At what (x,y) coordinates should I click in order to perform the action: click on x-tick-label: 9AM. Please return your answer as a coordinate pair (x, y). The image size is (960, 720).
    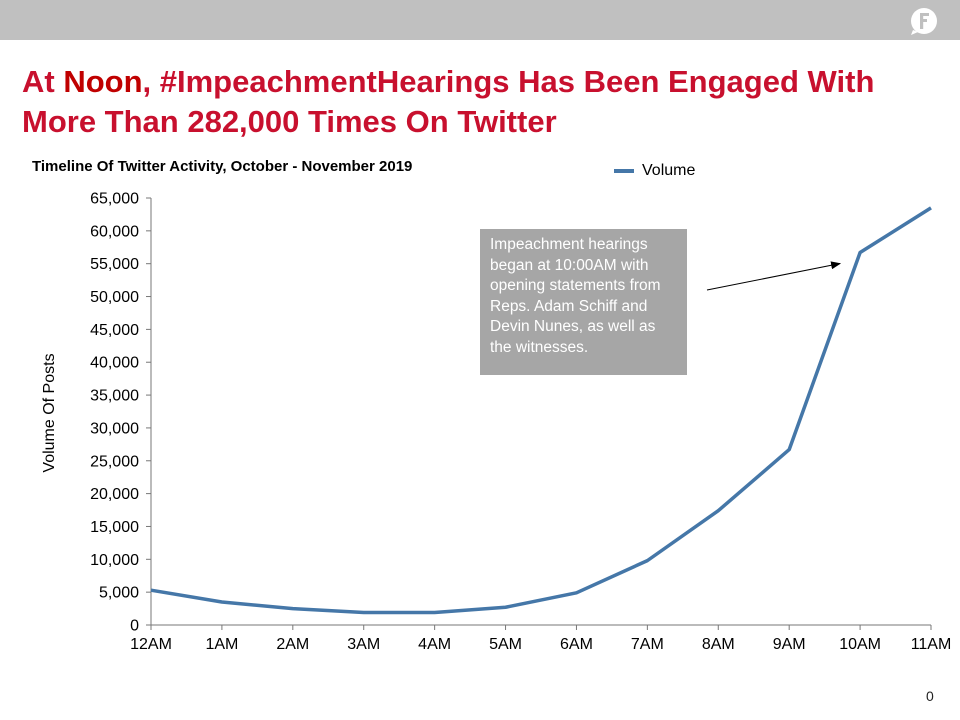
    Looking at the image, I should click on (789, 644).